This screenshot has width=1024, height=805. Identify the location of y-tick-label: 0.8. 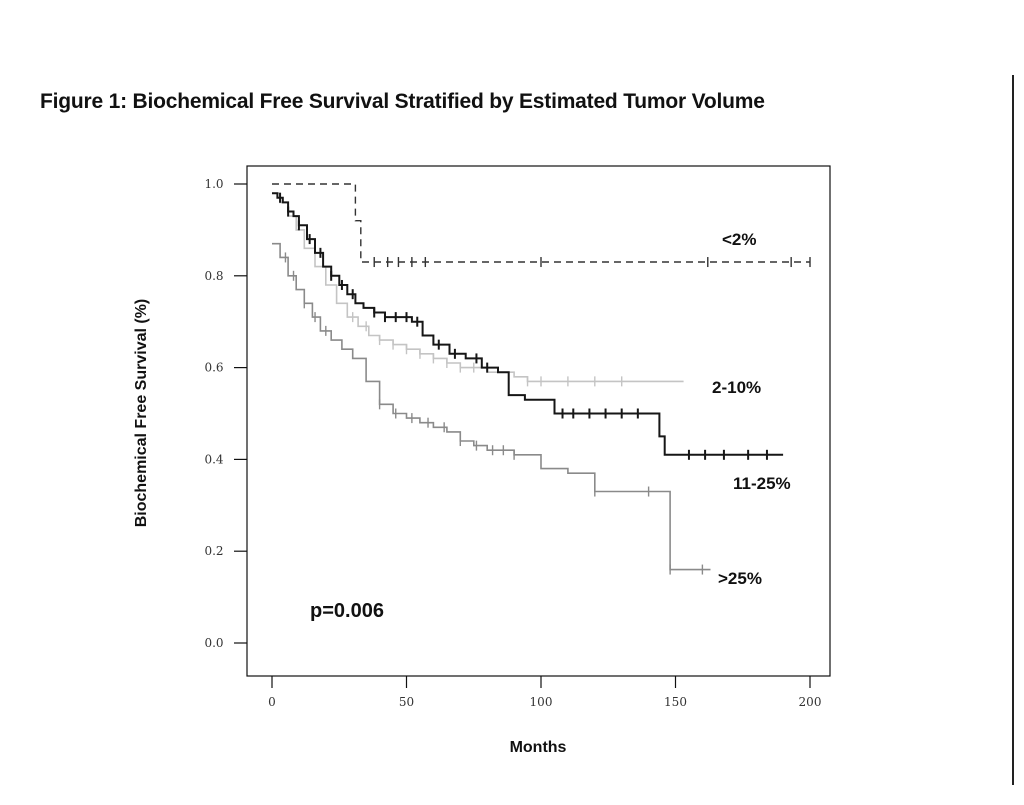
(213, 276).